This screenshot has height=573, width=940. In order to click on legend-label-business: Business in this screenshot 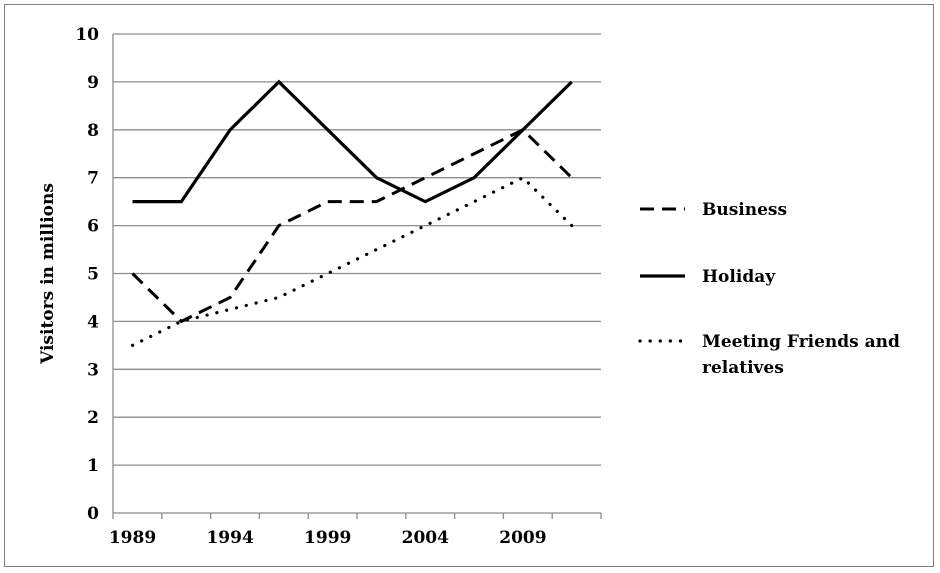, I will do `click(744, 210)`.